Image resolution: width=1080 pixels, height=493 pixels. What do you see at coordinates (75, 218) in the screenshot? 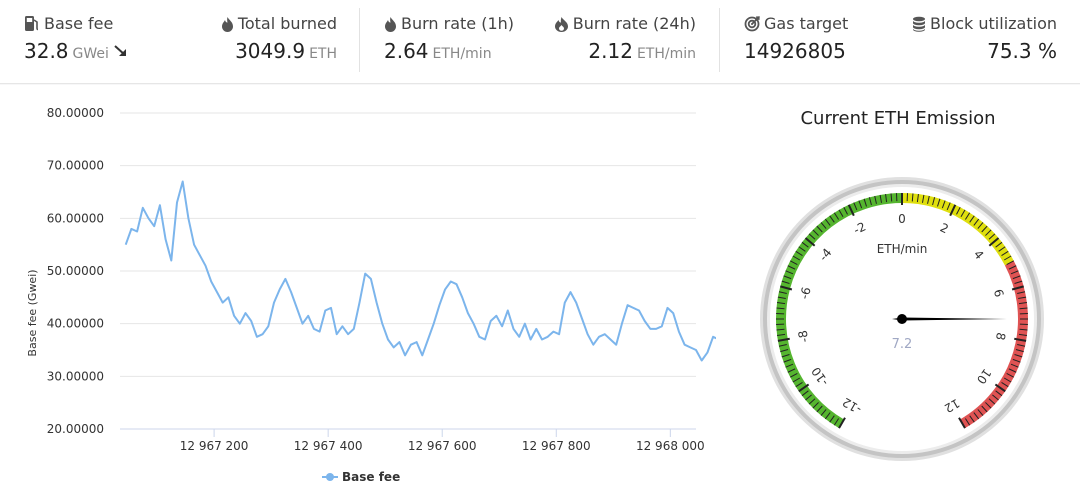
I see `y-tick-label: 60.00000` at bounding box center [75, 218].